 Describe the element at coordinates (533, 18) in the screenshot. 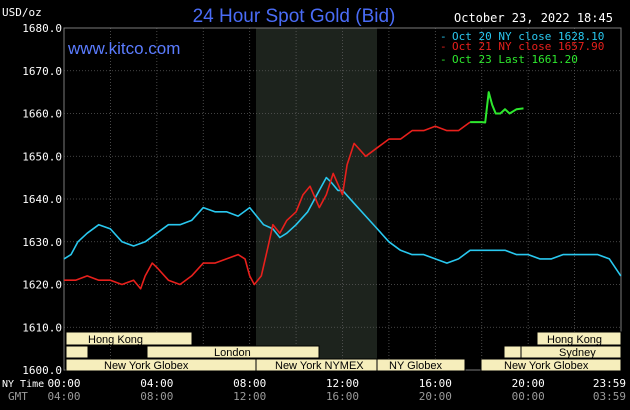

I see `timestamp: October 23, 2022 18:45` at that location.